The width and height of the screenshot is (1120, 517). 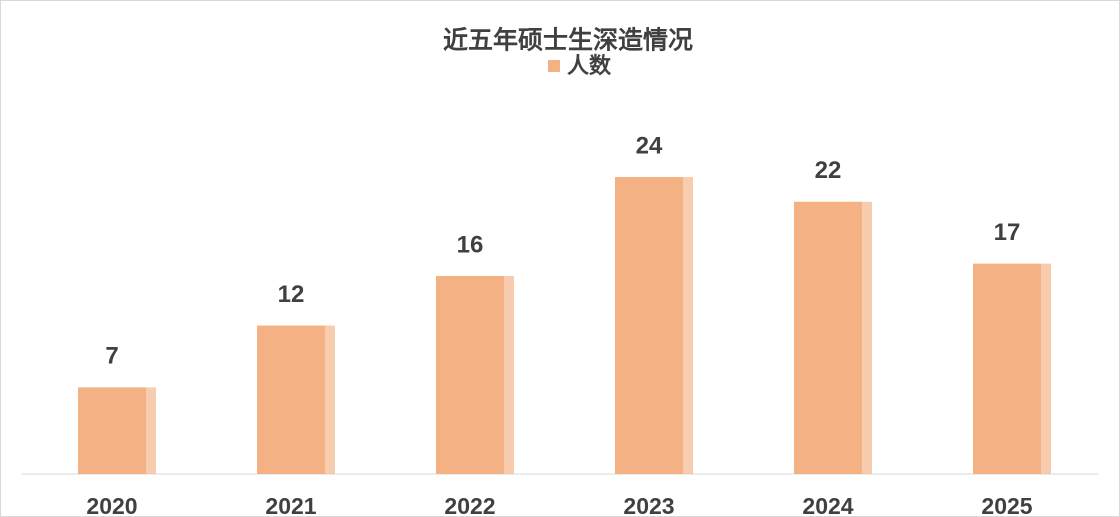 What do you see at coordinates (469, 505) in the screenshot?
I see `x-tick-label: 2022` at bounding box center [469, 505].